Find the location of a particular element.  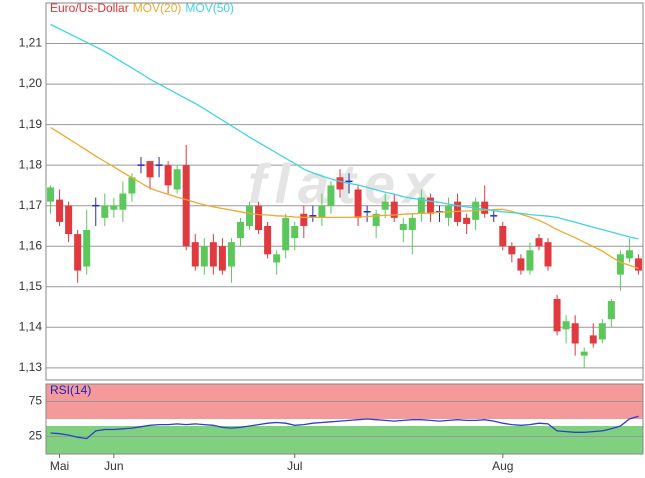

rsi-frame is located at coordinates (344, 419).